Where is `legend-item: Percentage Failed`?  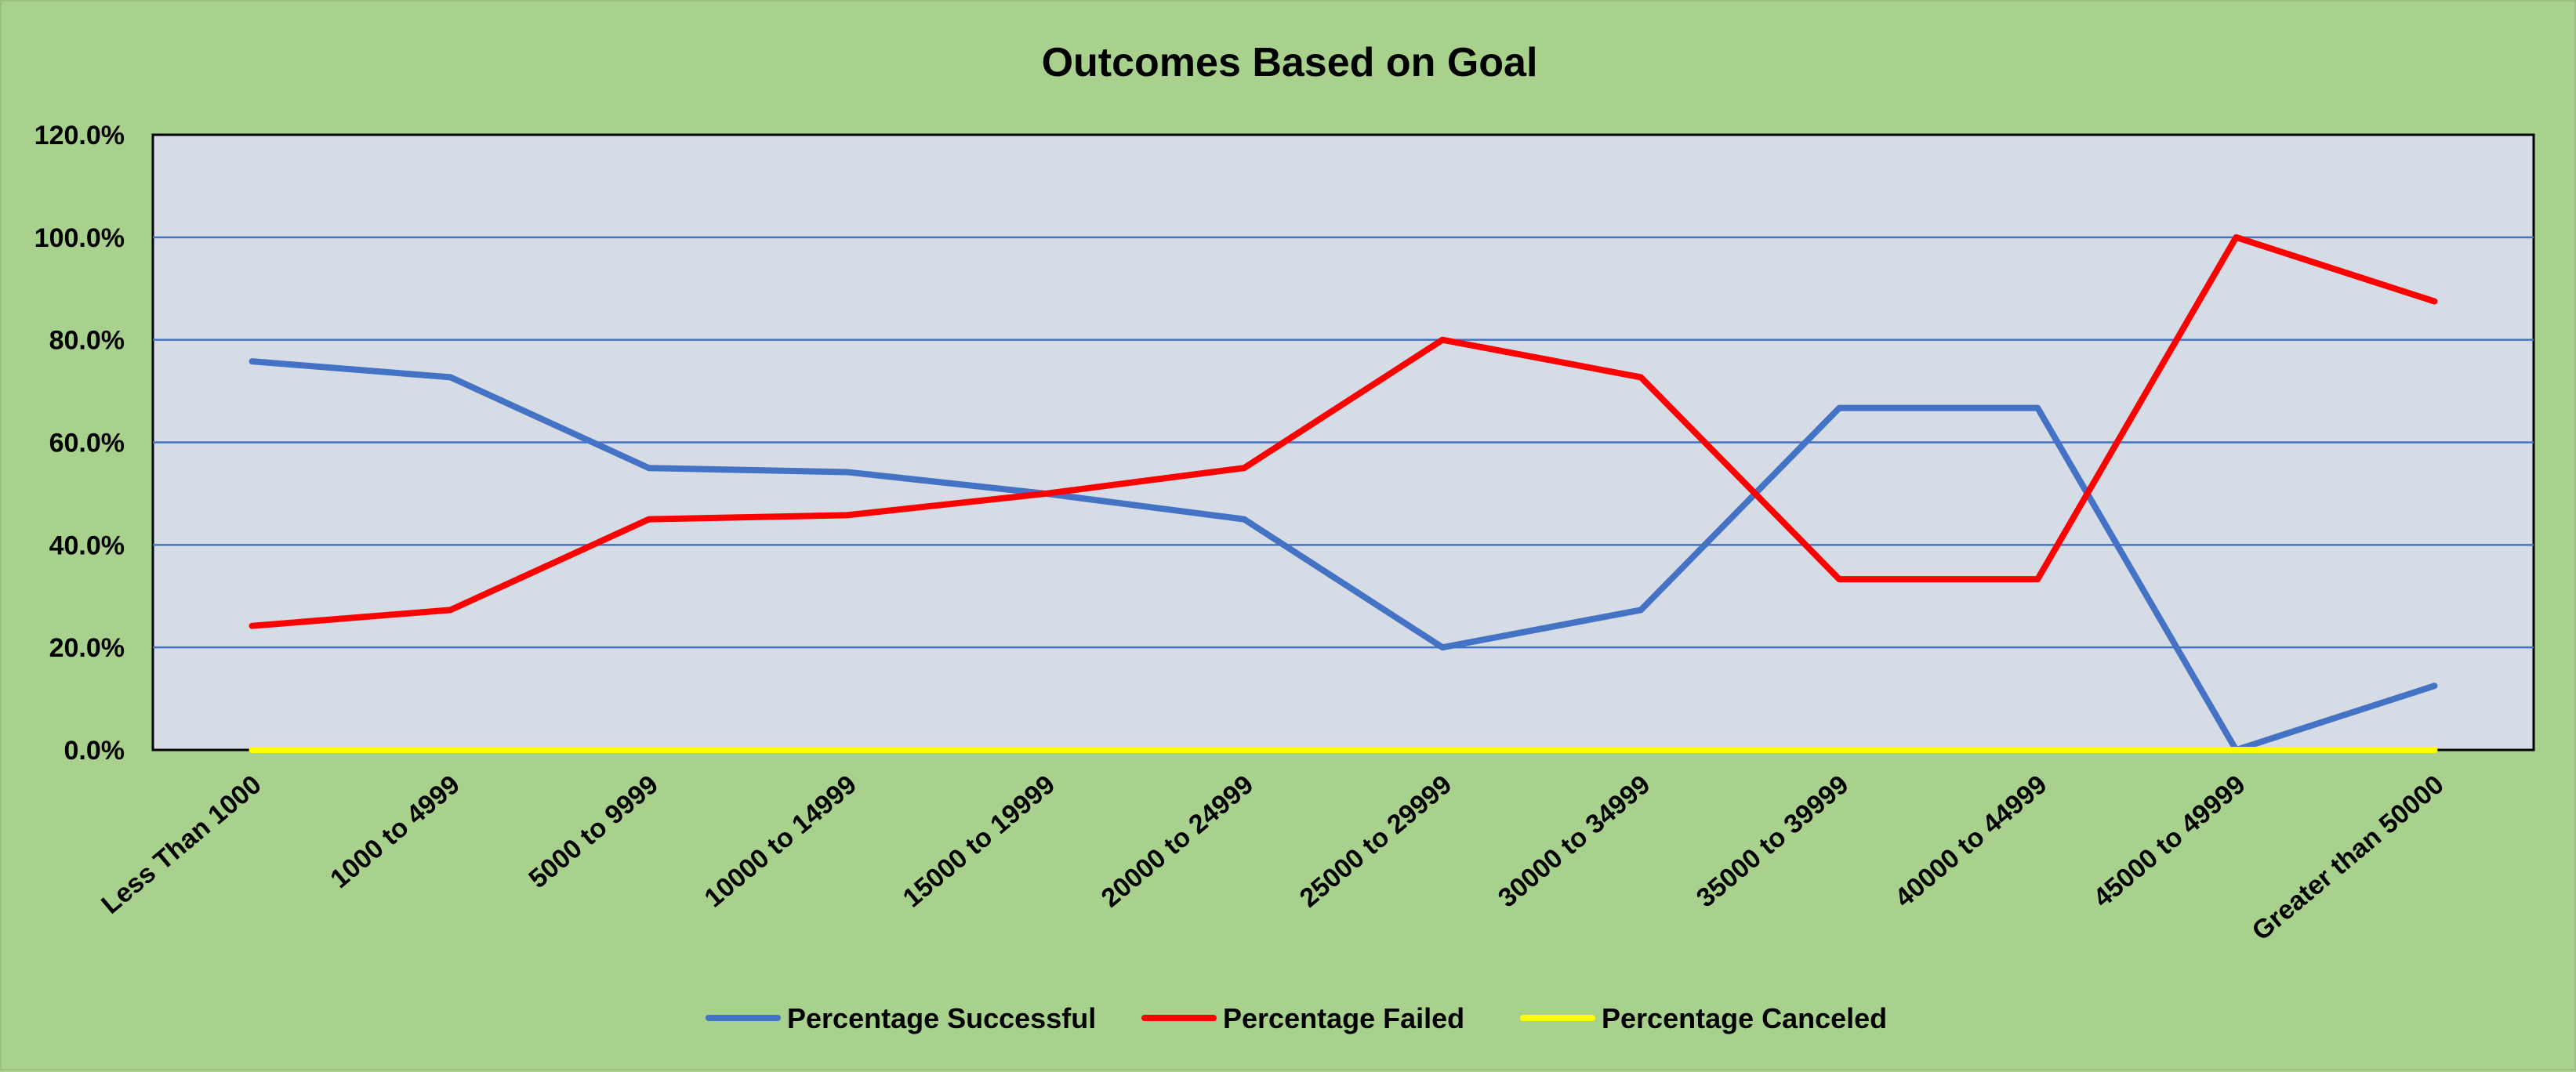
legend-item: Percentage Failed is located at coordinates (1305, 1018).